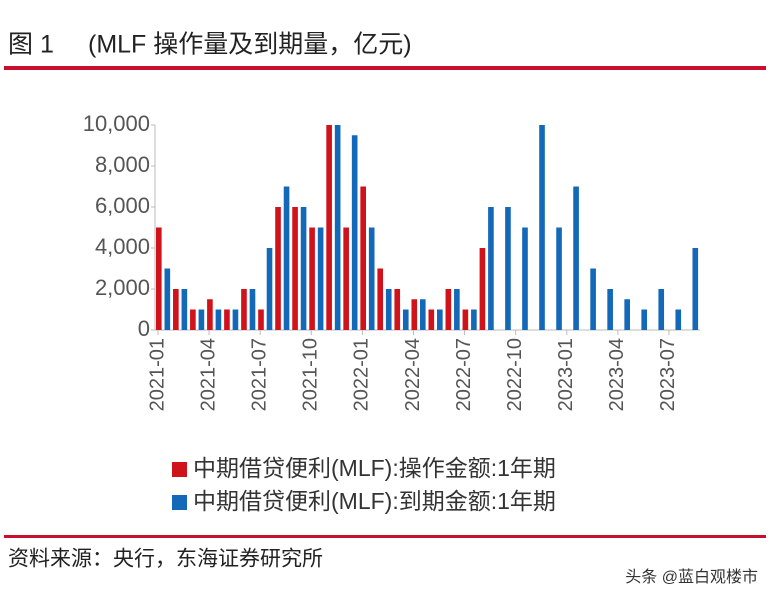 The height and width of the screenshot is (601, 773). I want to click on y-tick-label: 0, so click(144, 328).